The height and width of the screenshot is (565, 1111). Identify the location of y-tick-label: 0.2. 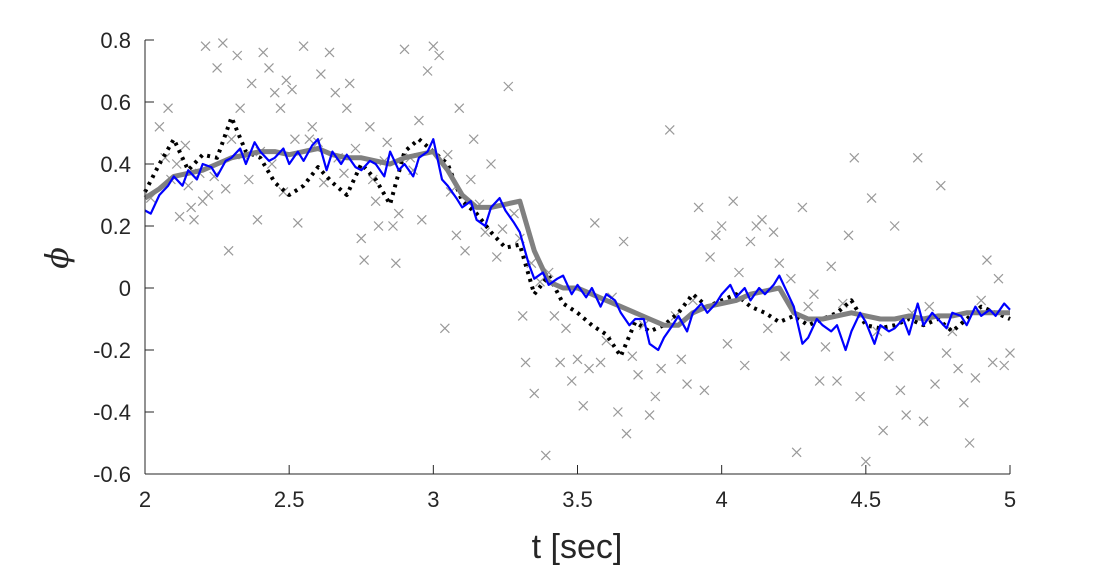
(115, 226).